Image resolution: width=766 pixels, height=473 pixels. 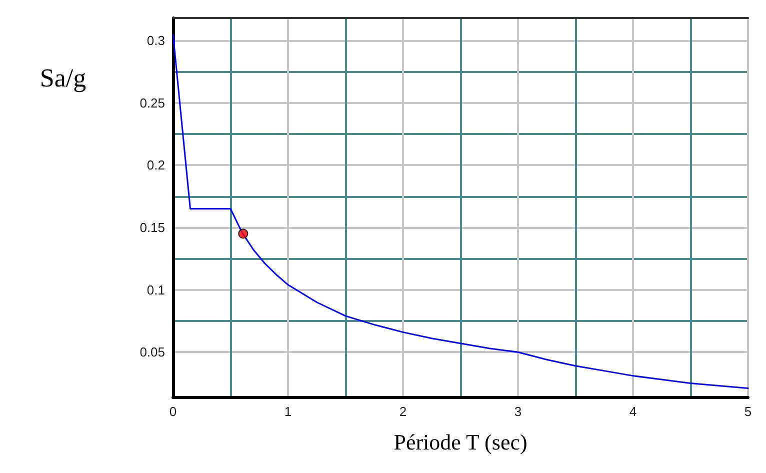 What do you see at coordinates (173, 411) in the screenshot?
I see `x-tick-label: 0` at bounding box center [173, 411].